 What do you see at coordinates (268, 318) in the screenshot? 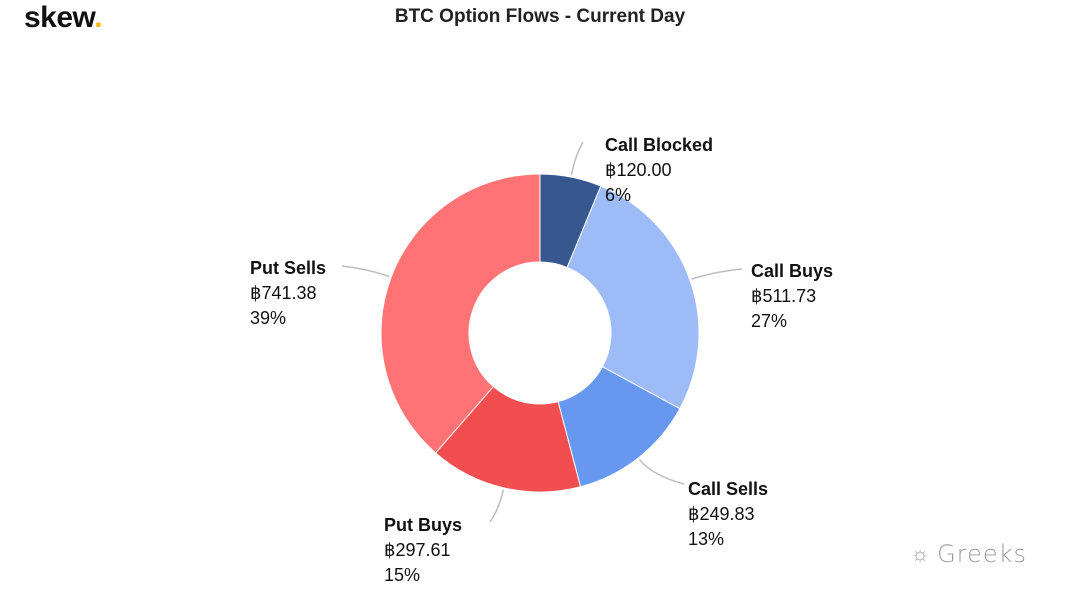
I see `slice-percent: 39%` at bounding box center [268, 318].